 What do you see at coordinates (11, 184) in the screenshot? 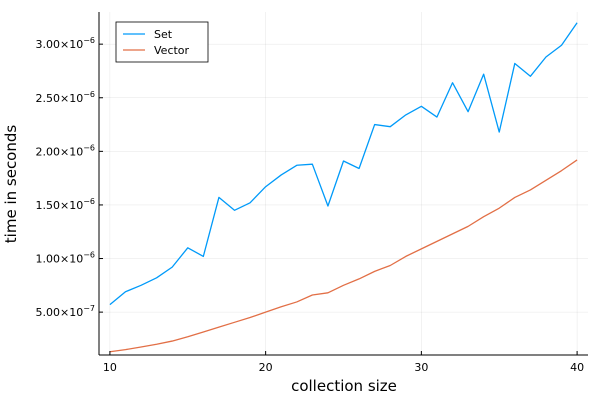
I see `y-axis-title: time in seconds` at bounding box center [11, 184].